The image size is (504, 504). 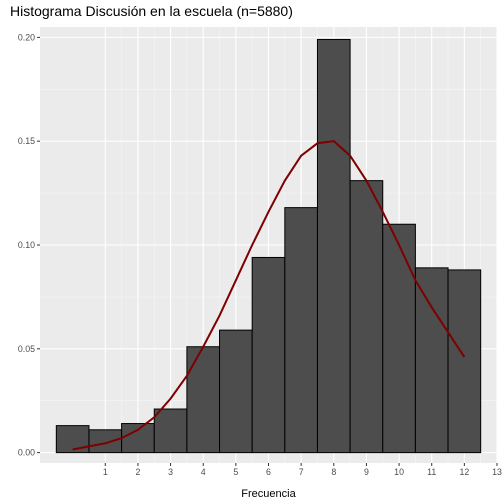 What do you see at coordinates (431, 472) in the screenshot?
I see `x-tick-label: 11` at bounding box center [431, 472].